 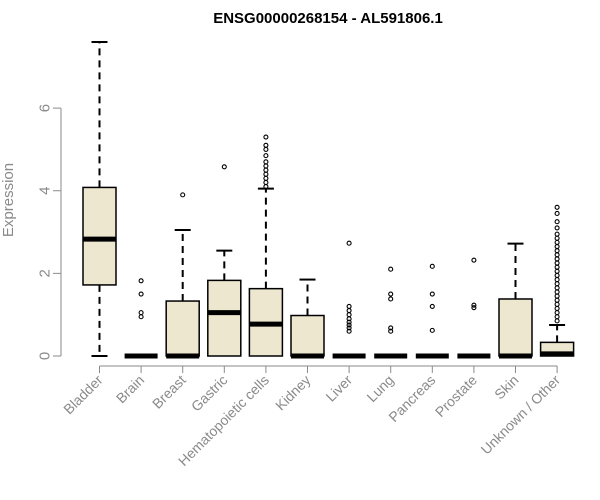 What do you see at coordinates (338, 388) in the screenshot?
I see `x-tick-label: Liver` at bounding box center [338, 388].